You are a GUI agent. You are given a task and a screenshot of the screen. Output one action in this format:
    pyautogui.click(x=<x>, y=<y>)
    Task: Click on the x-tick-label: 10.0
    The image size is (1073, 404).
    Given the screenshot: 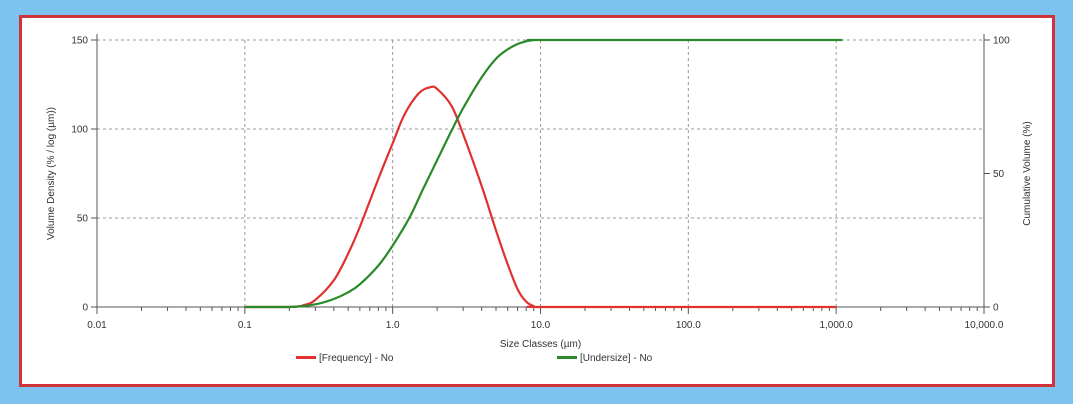 What is the action you would take?
    pyautogui.click(x=541, y=325)
    